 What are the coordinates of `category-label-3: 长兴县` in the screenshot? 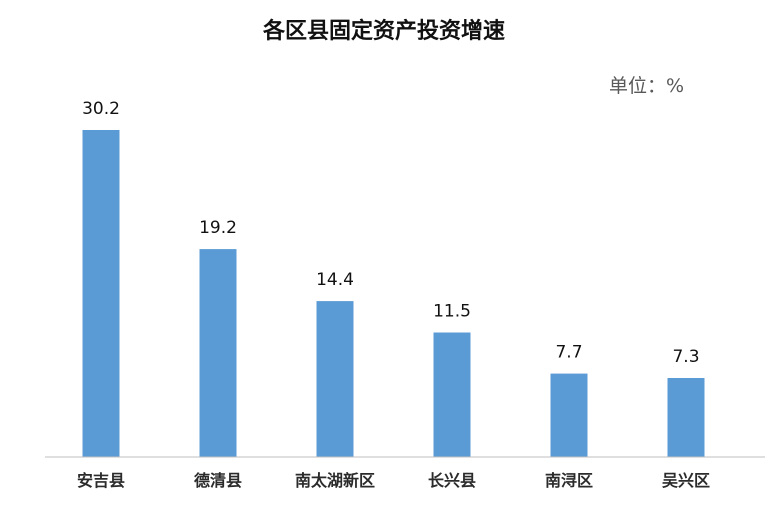 It's located at (452, 480).